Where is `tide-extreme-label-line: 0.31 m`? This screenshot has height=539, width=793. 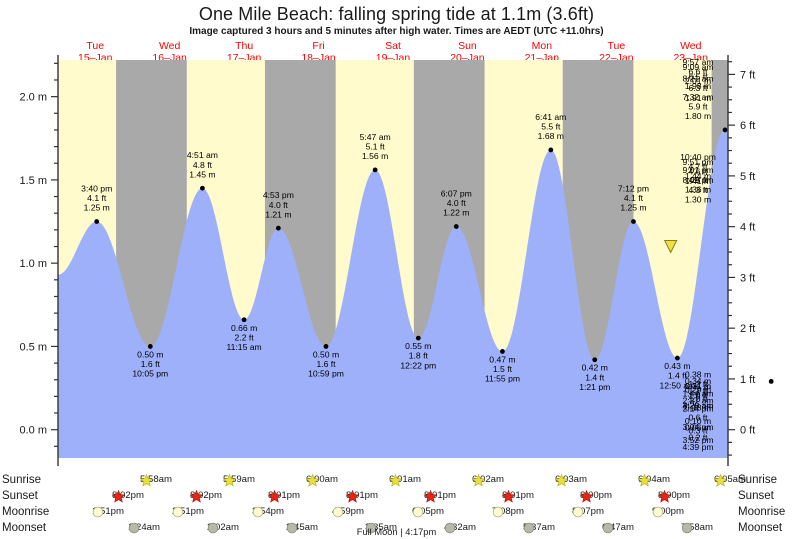
tide-extreme-label-line: 0.31 m is located at coordinates (698, 386).